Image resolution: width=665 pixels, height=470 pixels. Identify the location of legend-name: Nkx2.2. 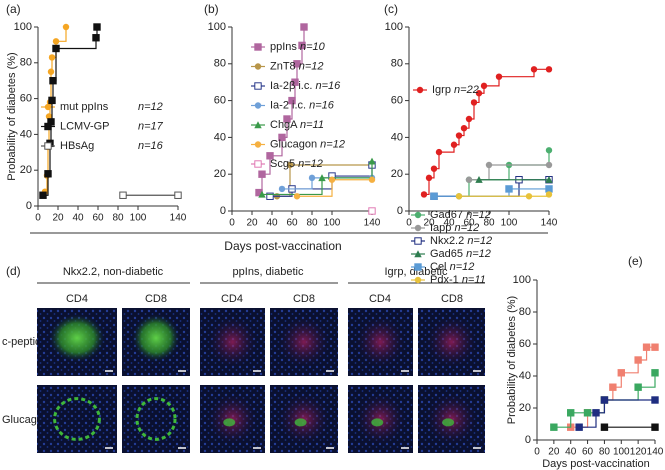
(447, 241).